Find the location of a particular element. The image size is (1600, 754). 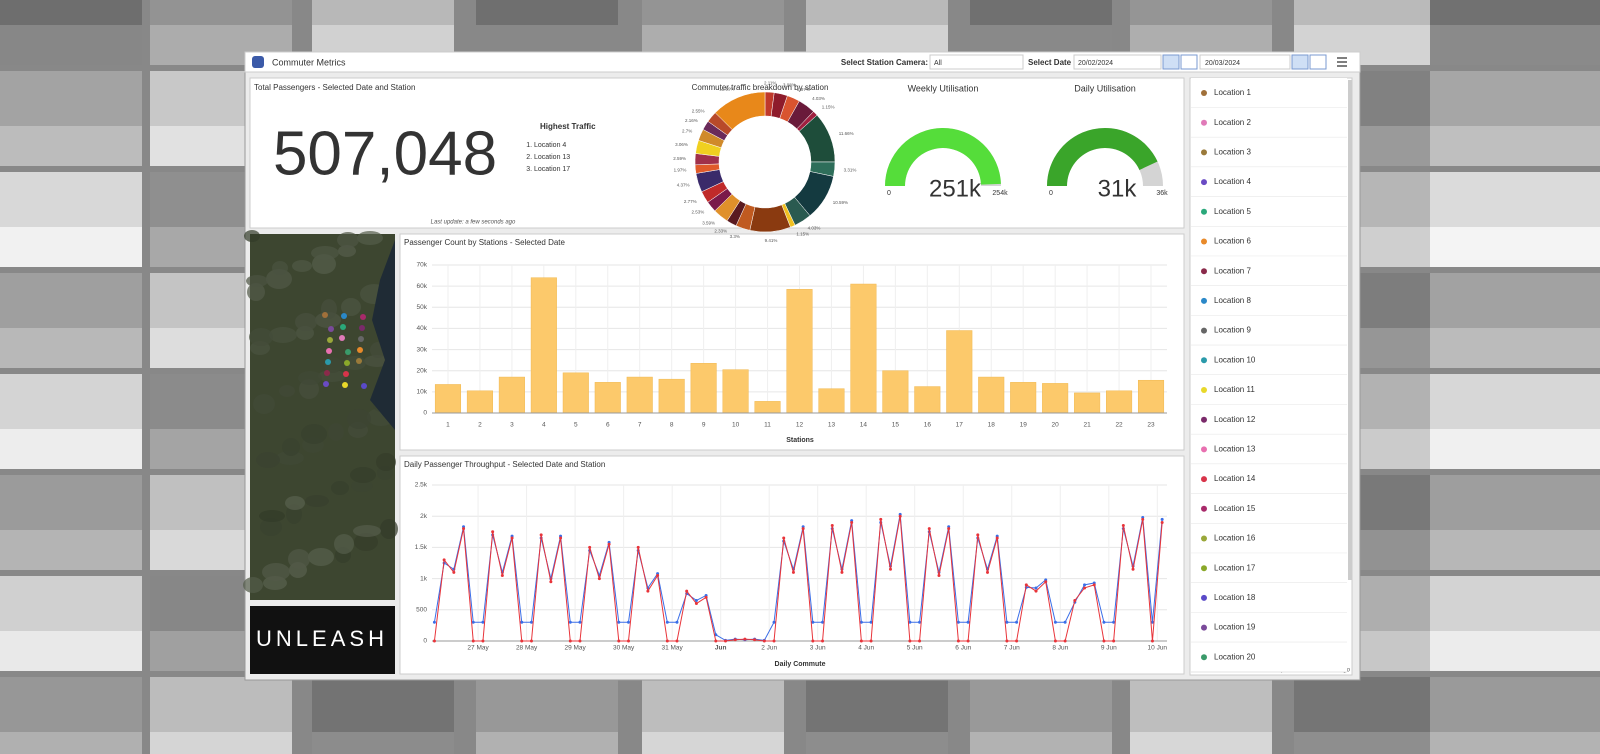

donut-label: 2.16% is located at coordinates (691, 120).